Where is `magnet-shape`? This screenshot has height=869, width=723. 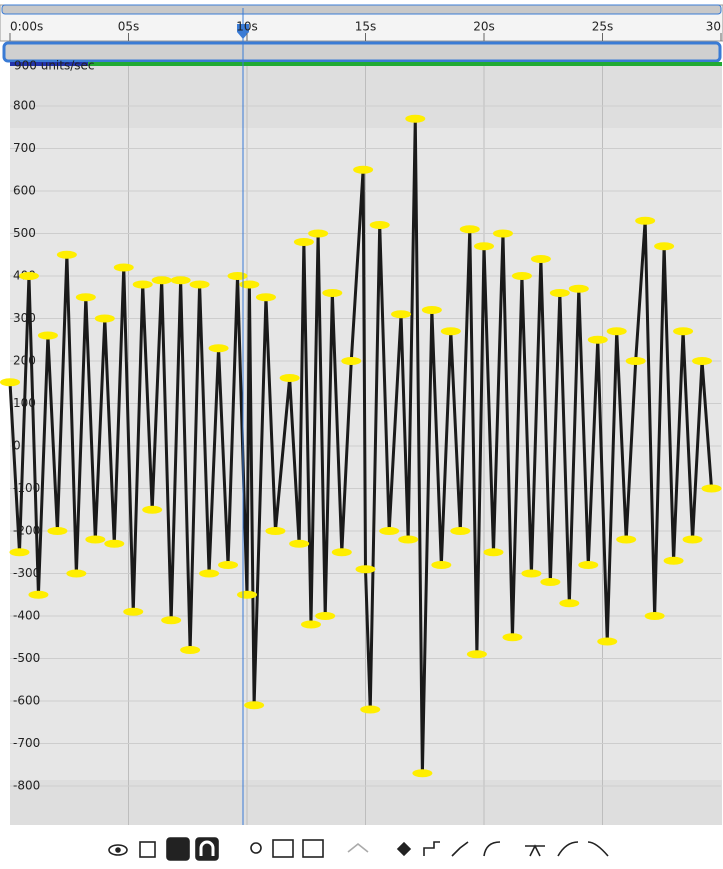
magnet-shape is located at coordinates (207, 848).